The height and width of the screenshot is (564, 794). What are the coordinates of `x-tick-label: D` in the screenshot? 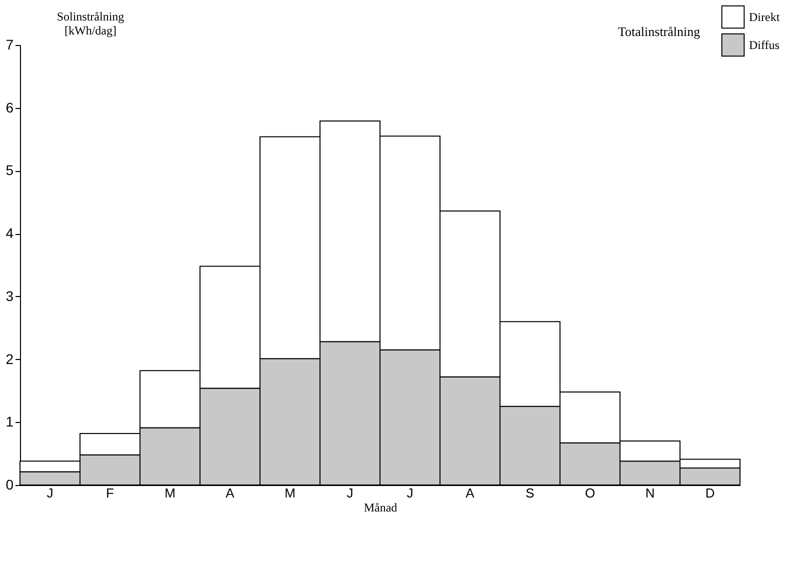 It's located at (710, 493).